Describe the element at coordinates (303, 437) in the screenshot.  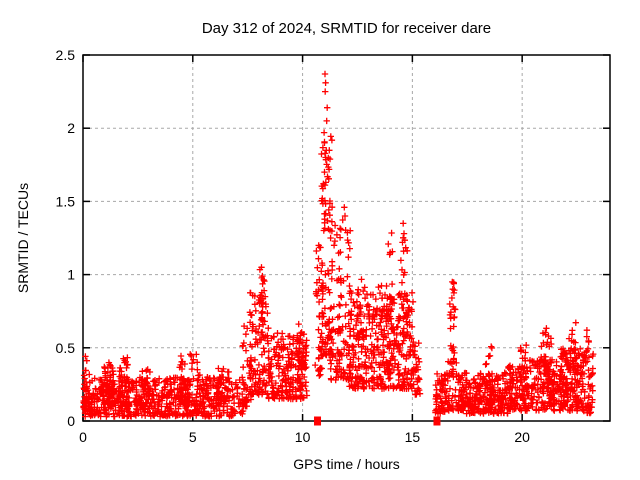
I see `x-tick-label: 10` at that location.